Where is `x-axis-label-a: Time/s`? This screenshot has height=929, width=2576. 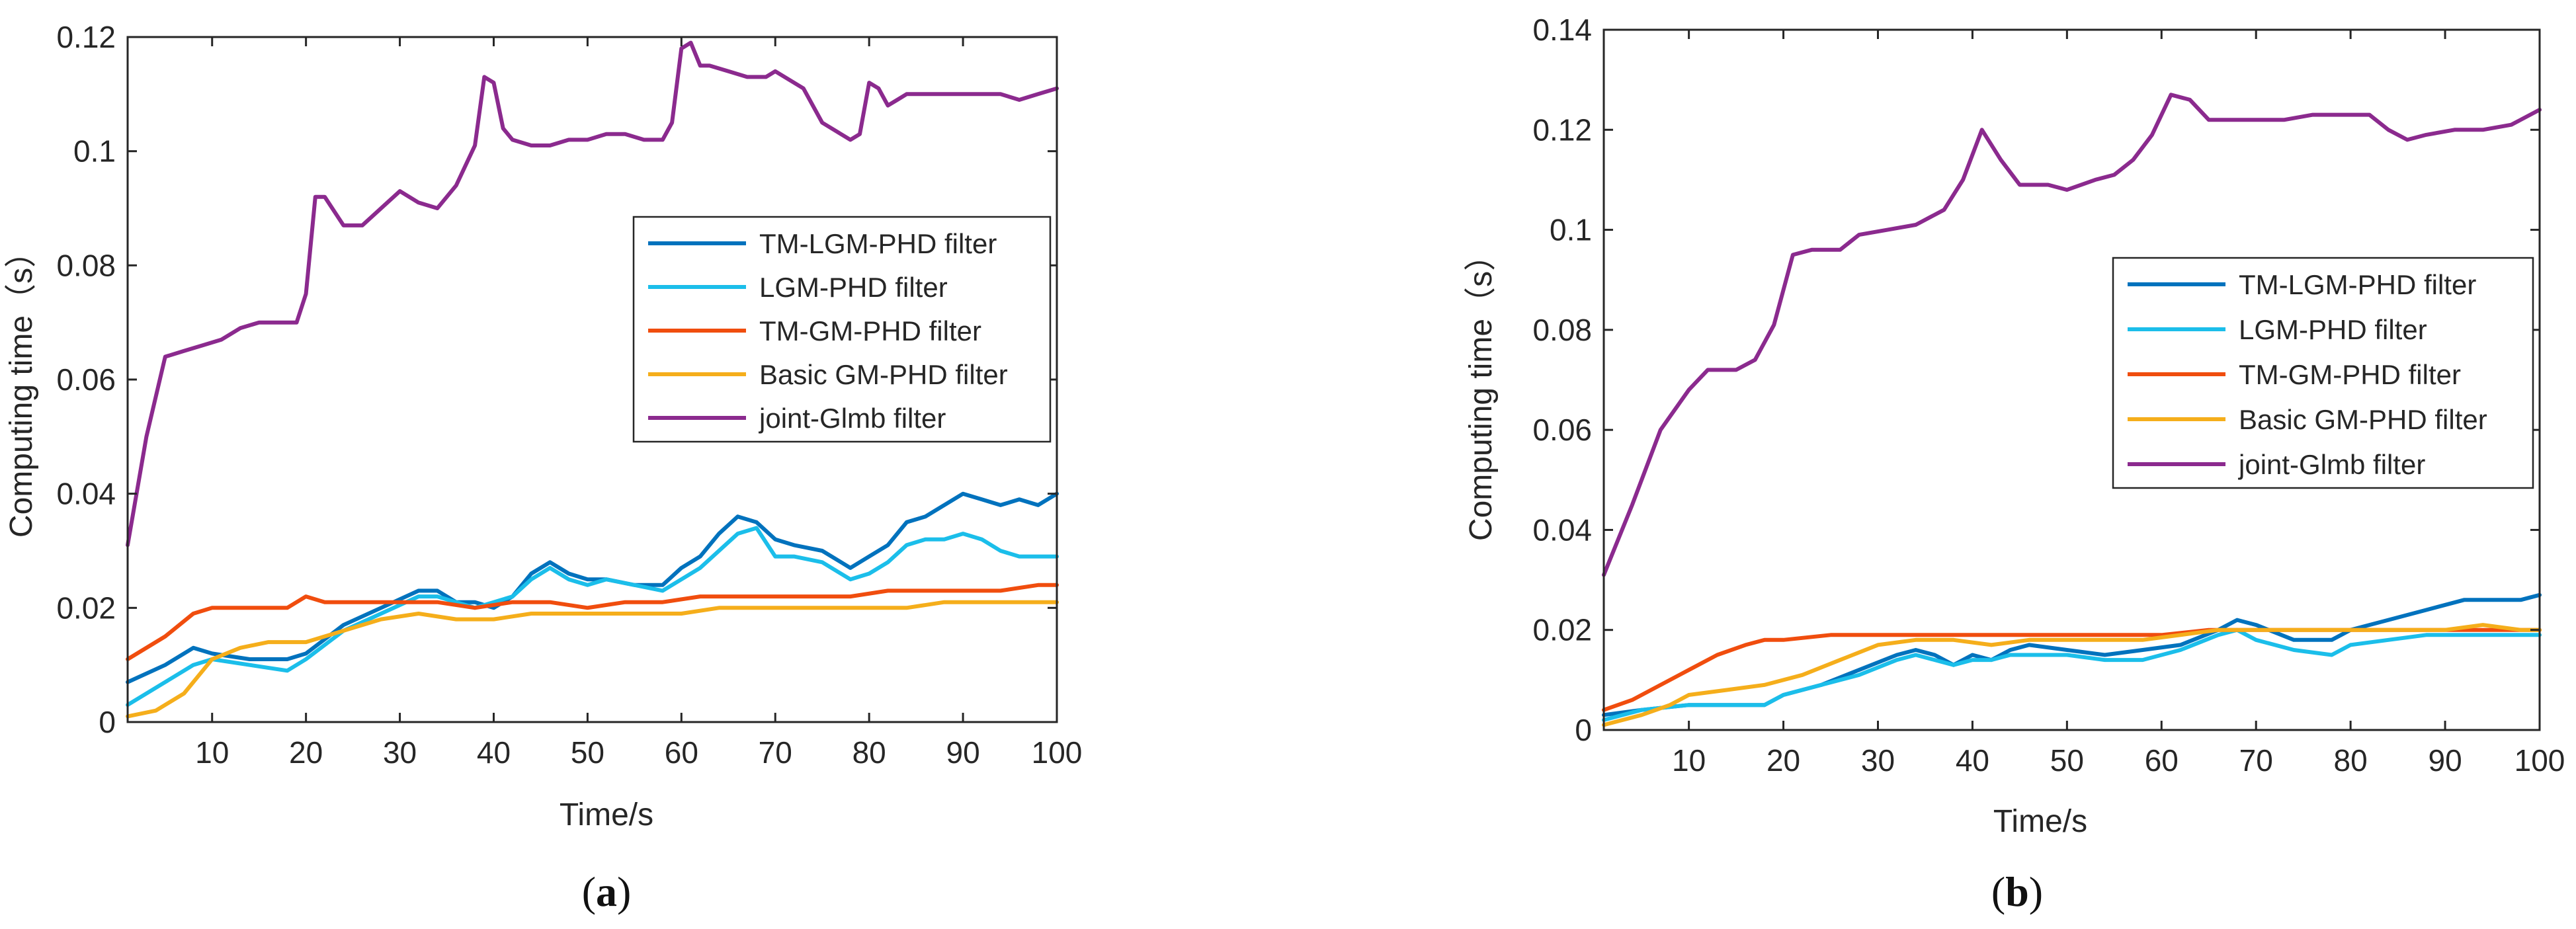 x-axis-label-a: Time/s is located at coordinates (606, 815).